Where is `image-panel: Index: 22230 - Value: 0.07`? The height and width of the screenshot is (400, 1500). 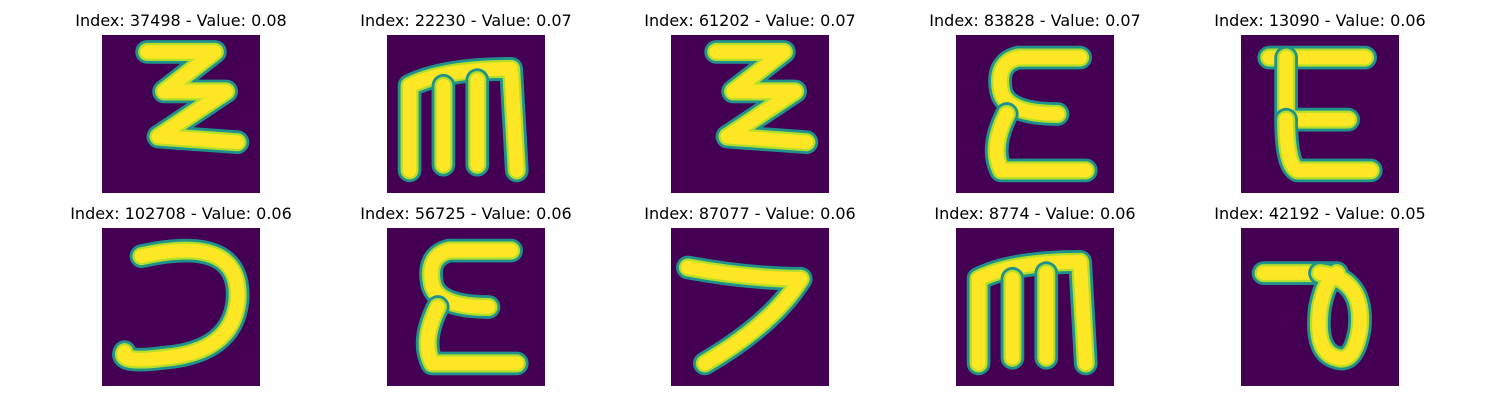
image-panel: Index: 22230 - Value: 0.07 is located at coordinates (466, 102).